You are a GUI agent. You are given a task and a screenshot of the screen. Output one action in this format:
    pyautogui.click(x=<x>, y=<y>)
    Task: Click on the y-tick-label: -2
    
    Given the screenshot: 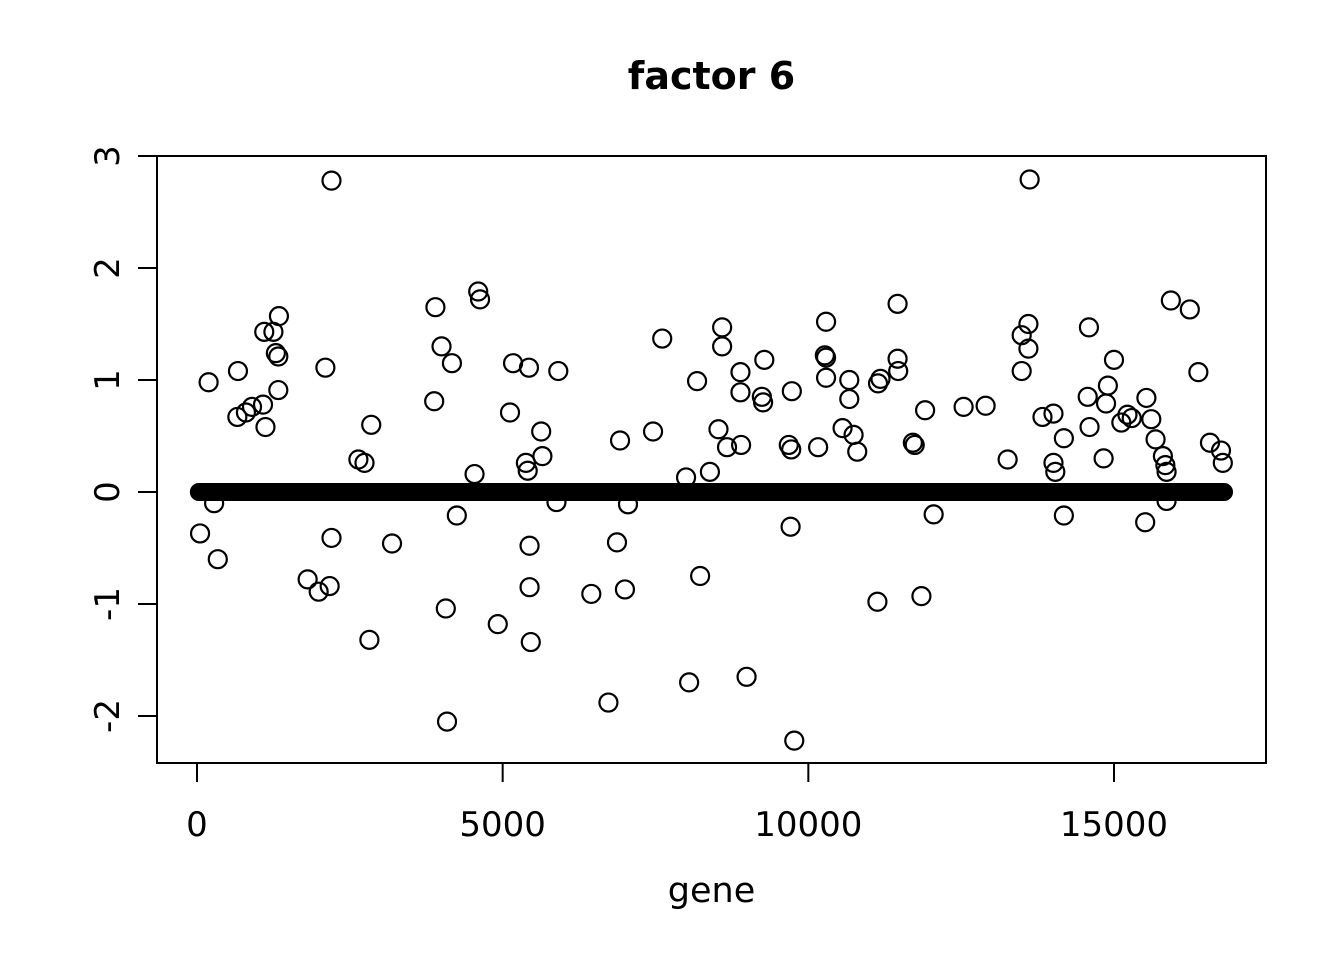 What is the action you would take?
    pyautogui.click(x=108, y=716)
    